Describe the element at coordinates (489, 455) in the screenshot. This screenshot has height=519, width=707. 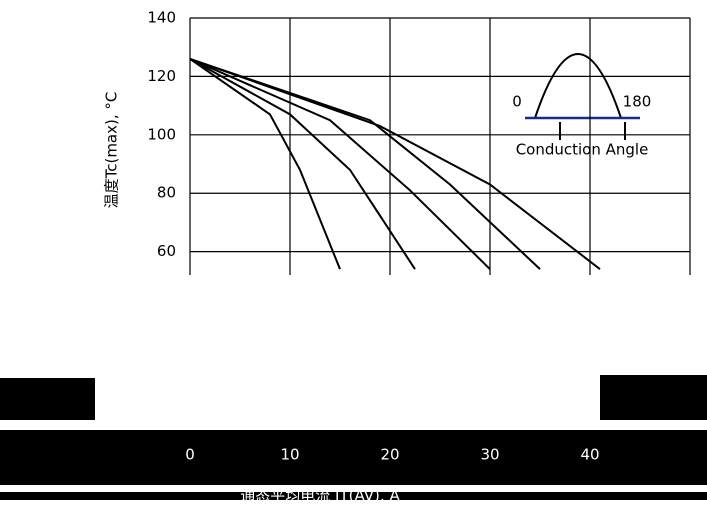
I see `x-tick-label: 30` at that location.